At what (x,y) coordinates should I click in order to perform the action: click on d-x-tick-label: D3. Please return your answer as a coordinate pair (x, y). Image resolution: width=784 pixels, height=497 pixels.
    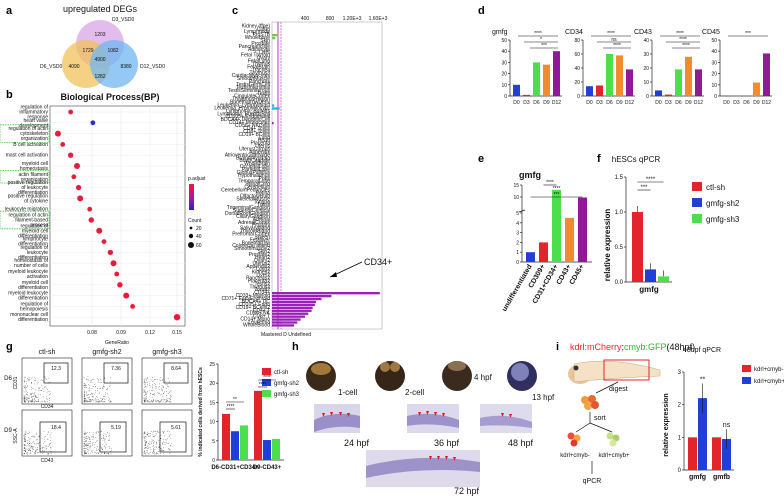
    Looking at the image, I should click on (736, 103).